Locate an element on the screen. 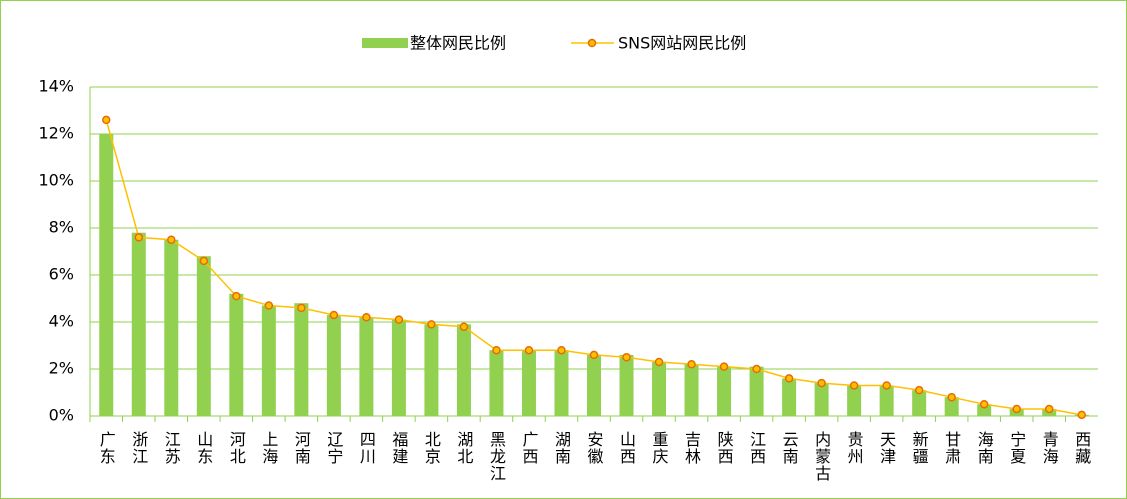  y-tick-label: 14% is located at coordinates (56, 86).